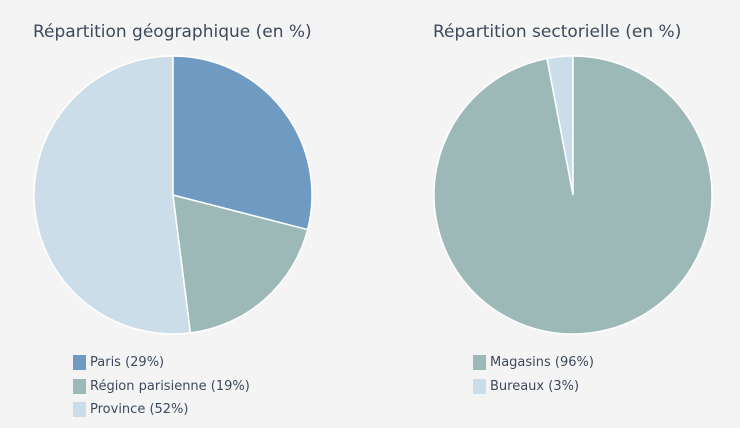 This screenshot has width=740, height=428. What do you see at coordinates (557, 32) in the screenshot?
I see `chart-title-sector: Répartition sectorielle (en %)` at bounding box center [557, 32].